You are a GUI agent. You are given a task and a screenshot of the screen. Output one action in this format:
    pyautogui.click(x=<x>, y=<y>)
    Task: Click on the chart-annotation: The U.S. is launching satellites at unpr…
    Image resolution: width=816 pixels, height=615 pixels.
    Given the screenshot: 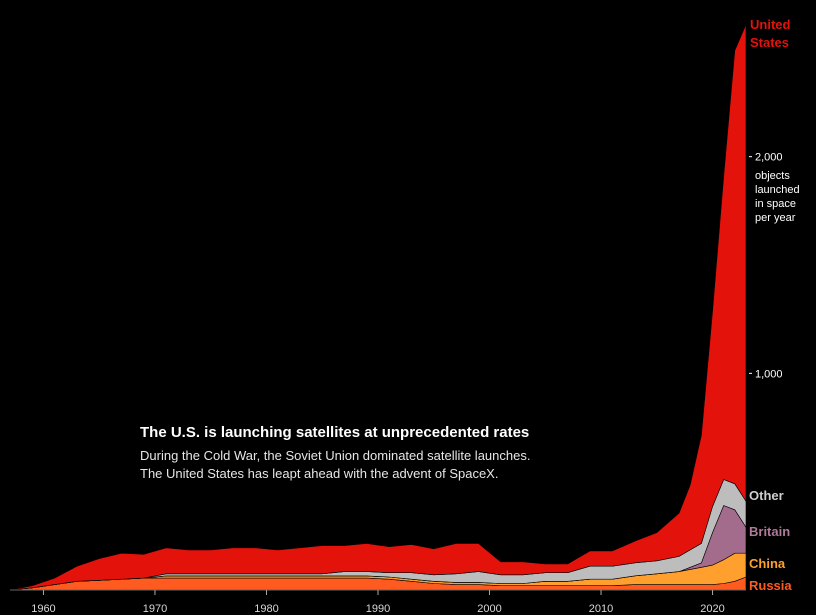 What is the action you would take?
    pyautogui.click(x=370, y=453)
    